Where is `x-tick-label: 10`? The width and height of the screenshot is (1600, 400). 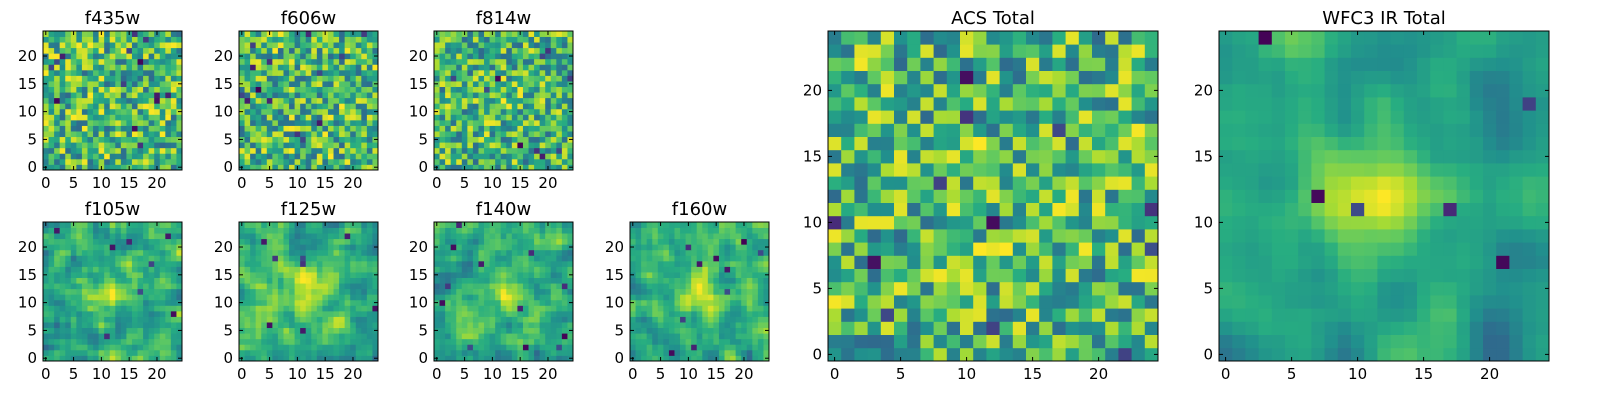
x-tick-label: 10 is located at coordinates (101, 374).